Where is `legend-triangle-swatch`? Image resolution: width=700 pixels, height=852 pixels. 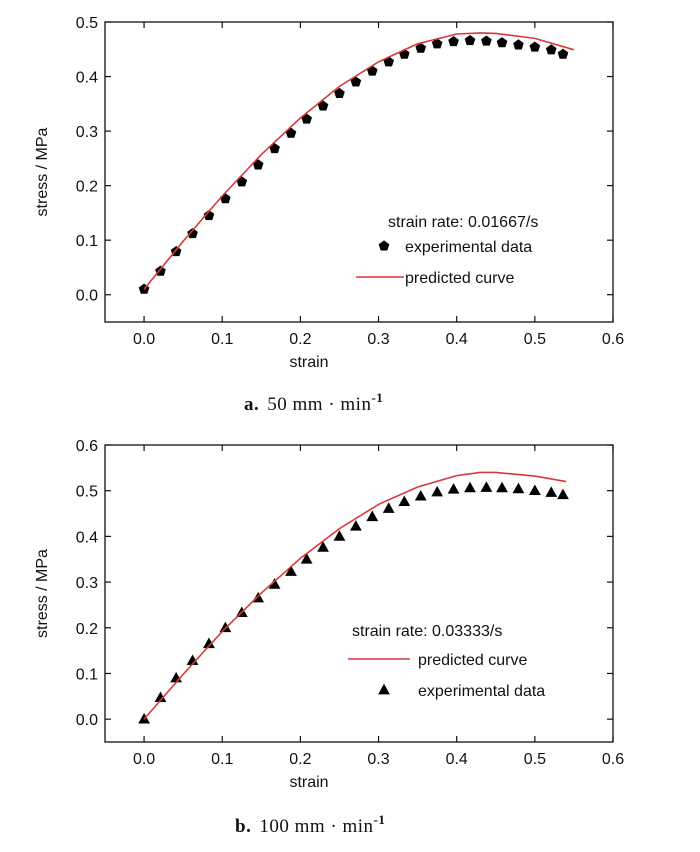
legend-triangle-swatch is located at coordinates (384, 689).